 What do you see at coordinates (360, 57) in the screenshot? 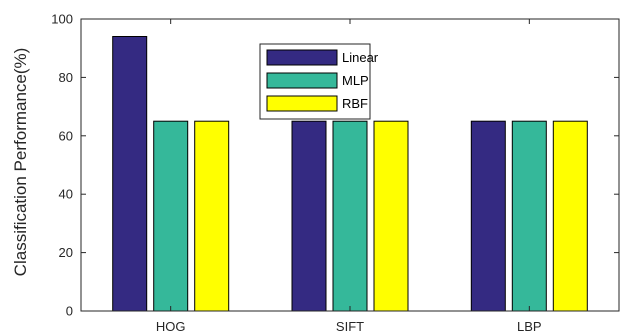
I see `legend-label-linear: Linear` at bounding box center [360, 57].